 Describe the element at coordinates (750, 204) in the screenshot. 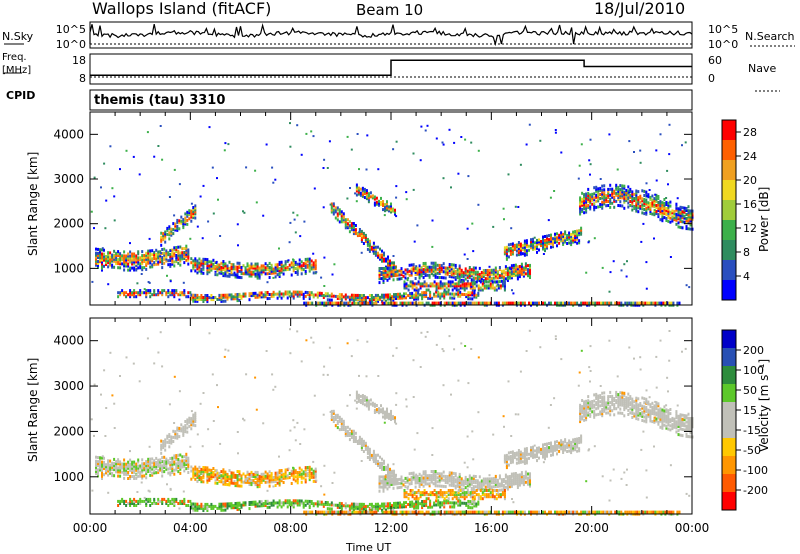

I see `power-colorbar-tick-3: 16` at that location.